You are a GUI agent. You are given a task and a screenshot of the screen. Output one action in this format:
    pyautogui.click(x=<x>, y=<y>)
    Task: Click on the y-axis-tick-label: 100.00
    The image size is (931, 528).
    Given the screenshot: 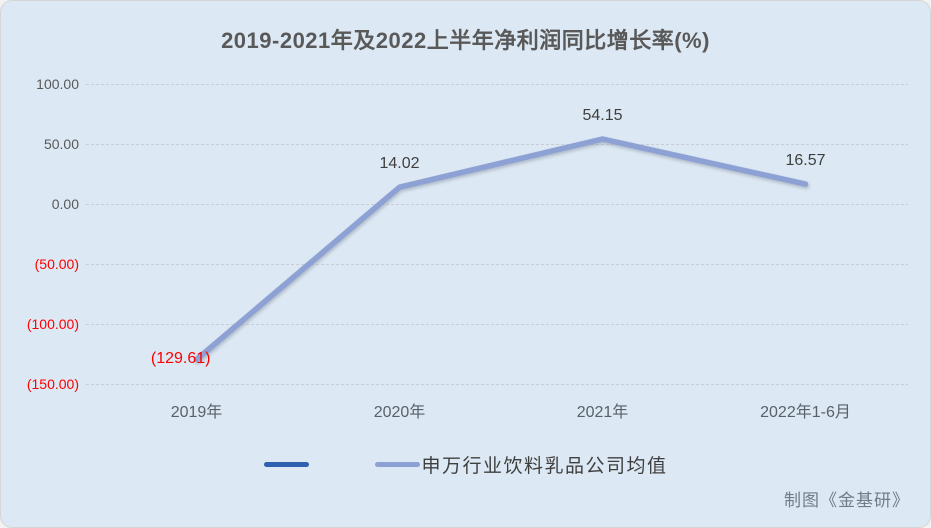 What is the action you would take?
    pyautogui.click(x=57, y=84)
    